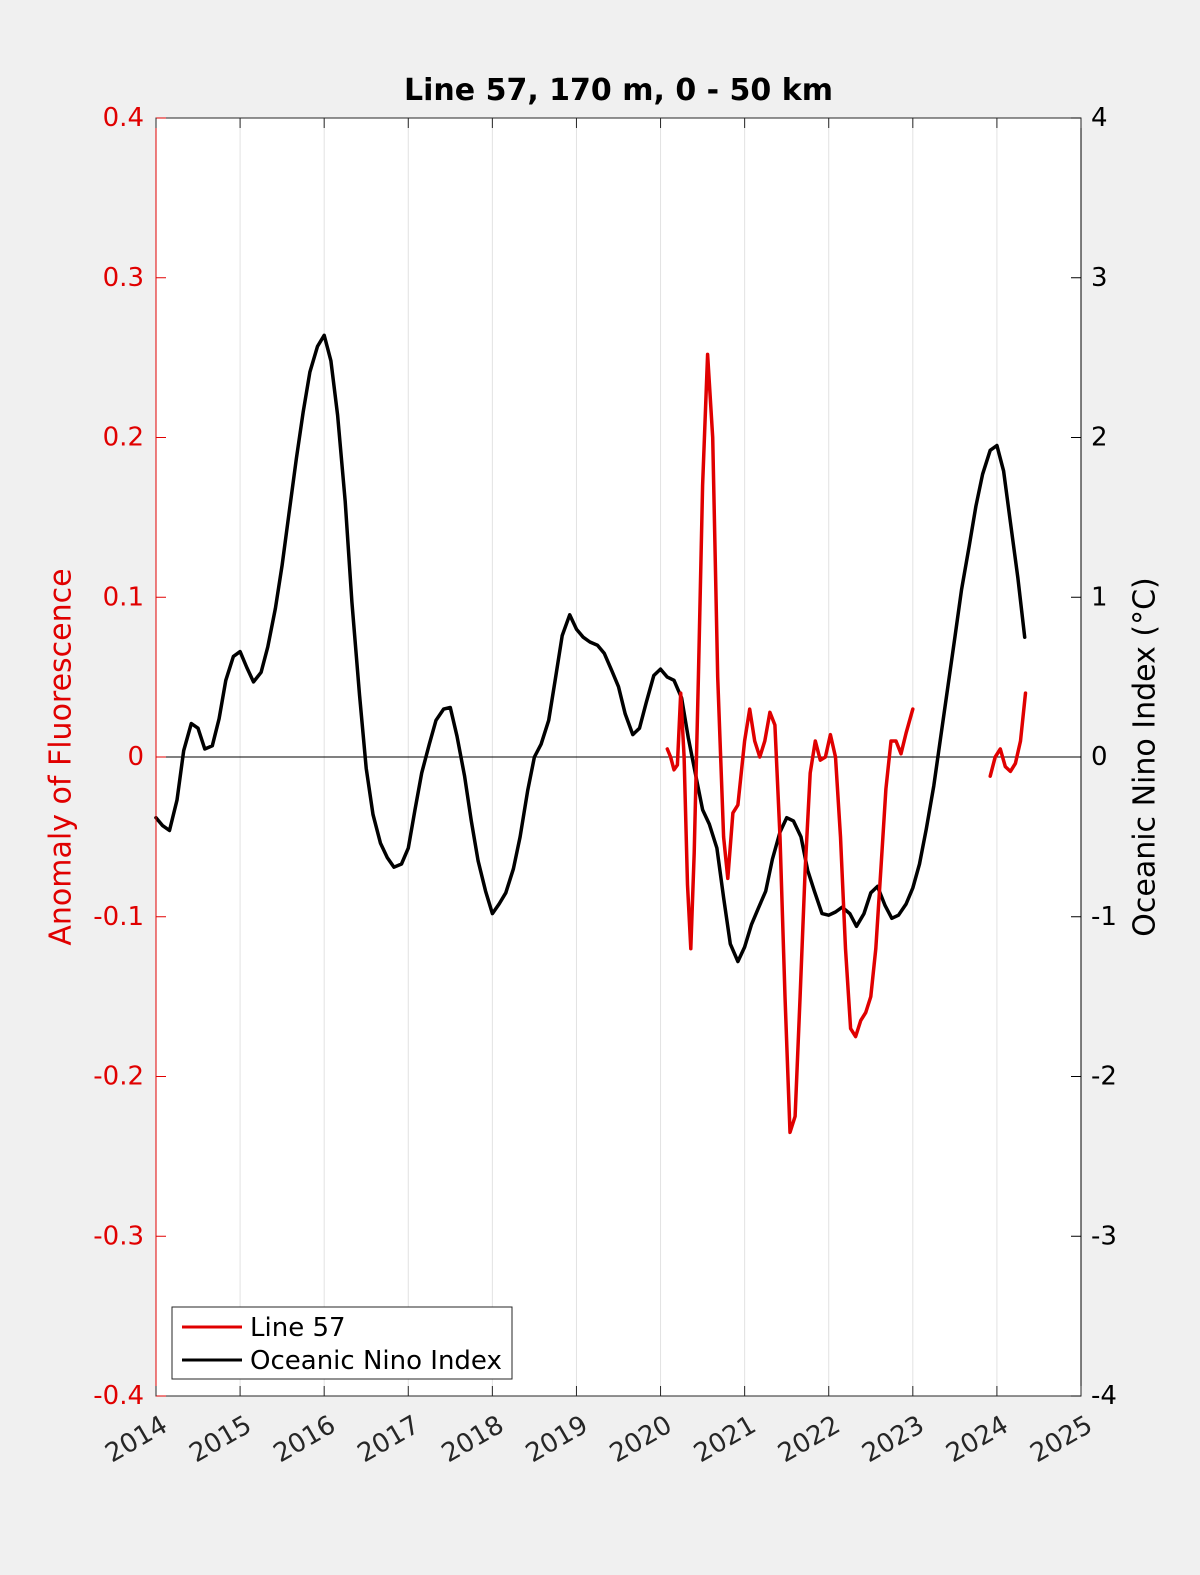 The height and width of the screenshot is (1575, 1200). I want to click on y-left-tick-label: 0.3, so click(123, 278).